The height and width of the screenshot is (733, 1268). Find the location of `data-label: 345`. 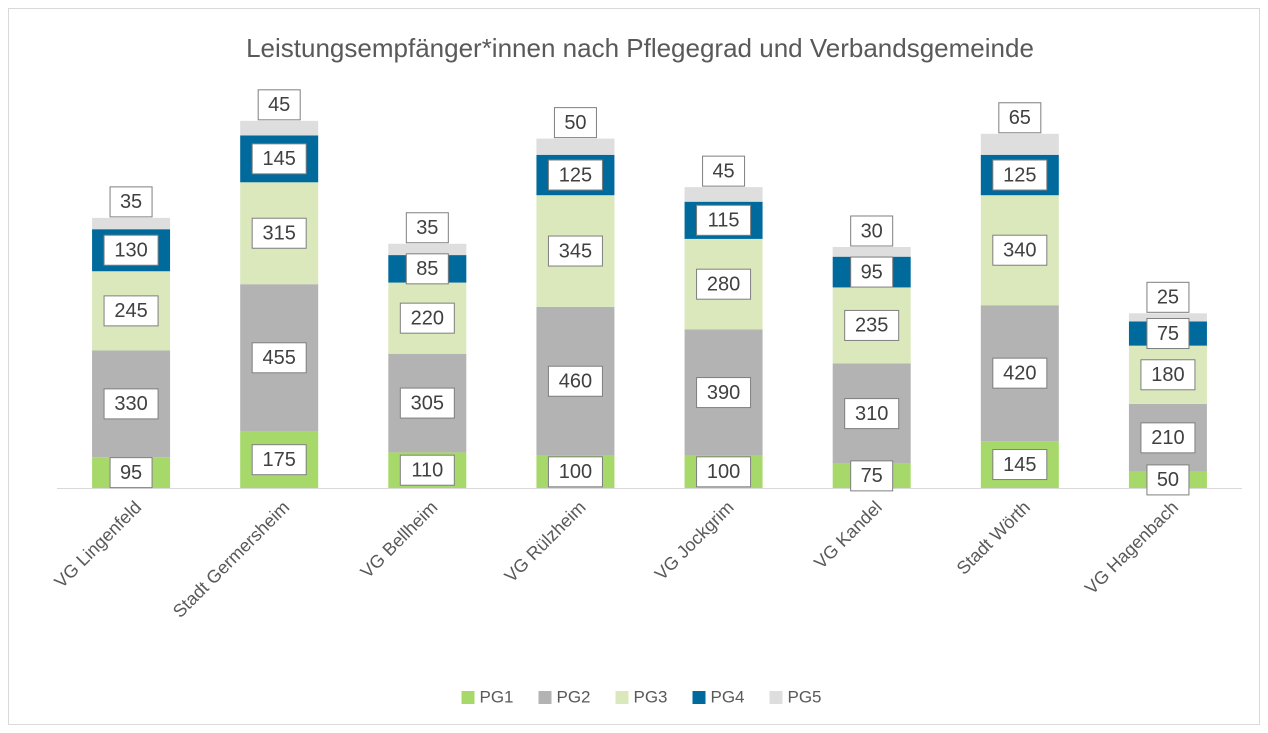

data-label: 345 is located at coordinates (575, 251).